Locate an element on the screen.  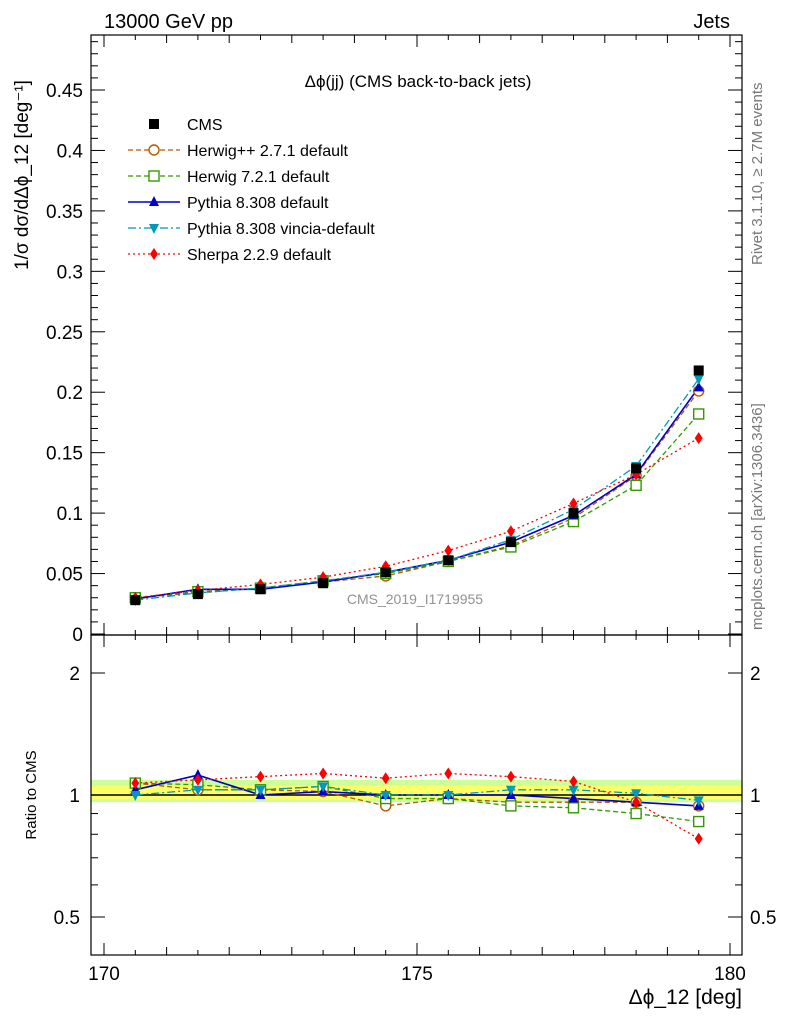
legend-label-pythia-8-308-default: Pythia 8.308 default is located at coordinates (258, 203).